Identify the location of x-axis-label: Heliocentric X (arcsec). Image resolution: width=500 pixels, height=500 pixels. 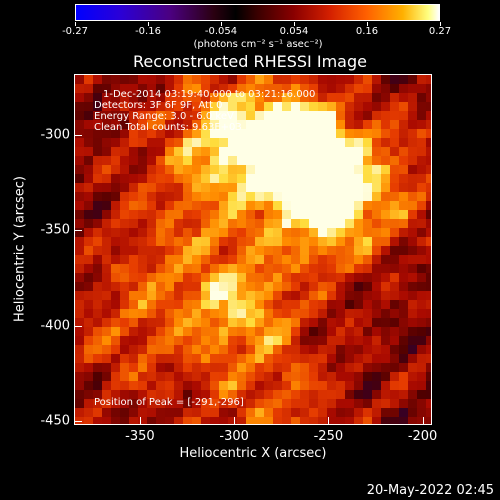
(253, 453).